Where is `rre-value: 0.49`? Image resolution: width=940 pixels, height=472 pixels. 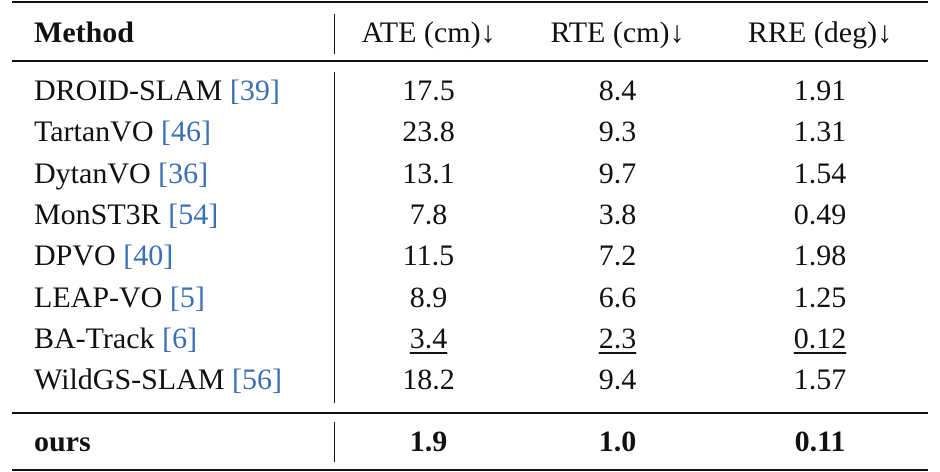 rre-value: 0.49 is located at coordinates (820, 215).